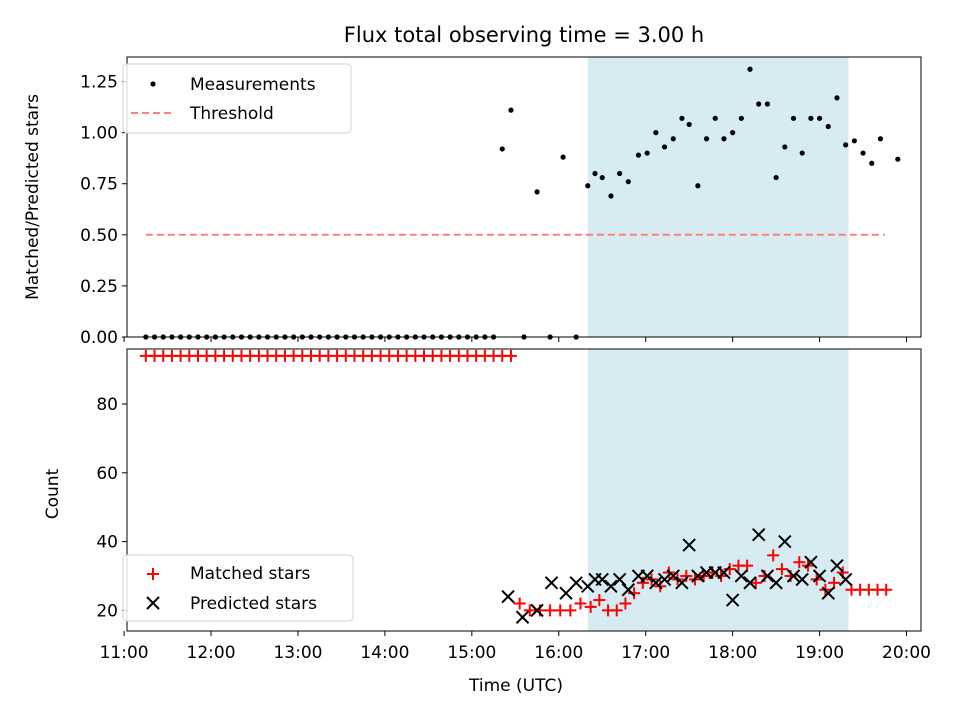  Describe the element at coordinates (107, 474) in the screenshot. I see `y-tick-label: 60` at that location.